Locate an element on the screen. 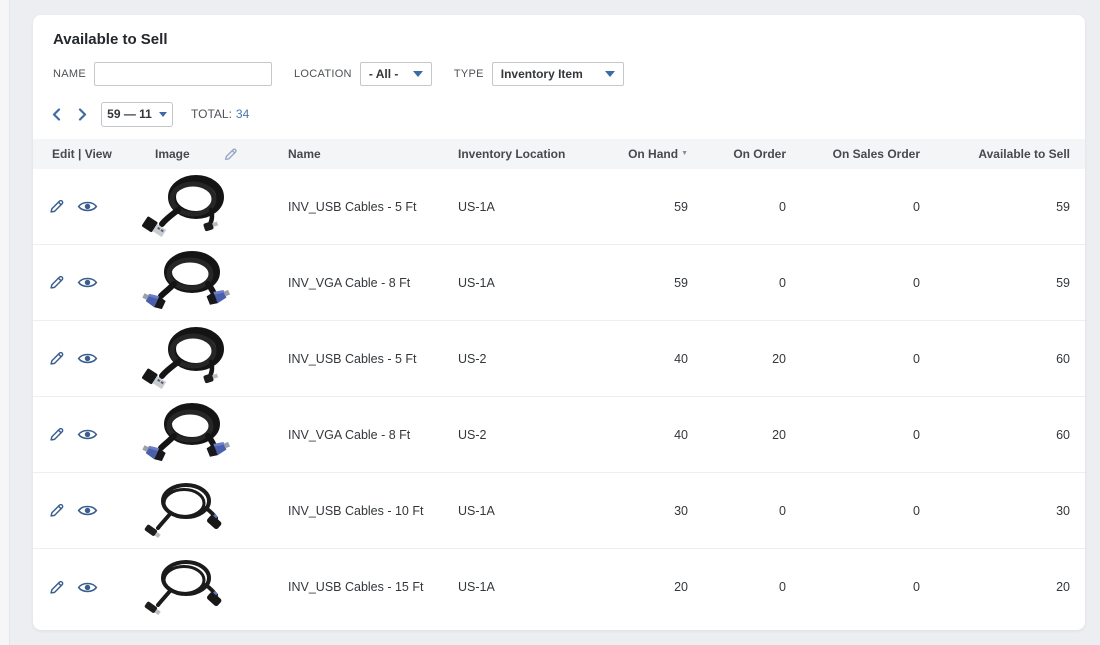 This screenshot has width=1100, height=645. table-row: INV_USB Cables - 5 Ft US-2 40 20 0 60 is located at coordinates (559, 359).